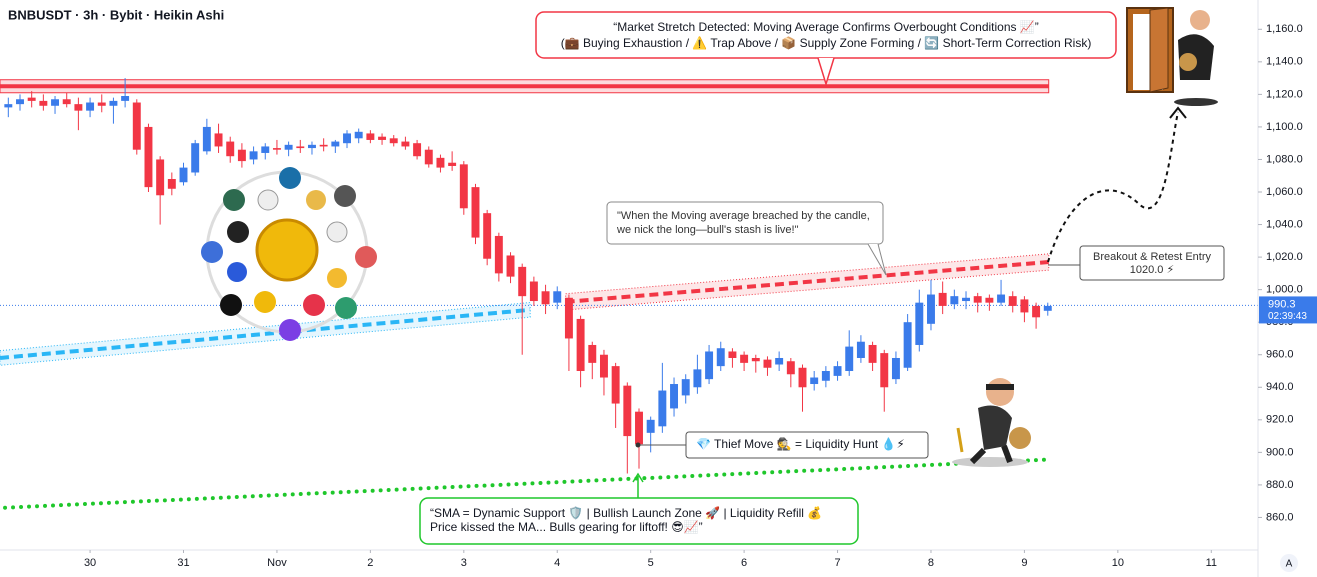 This screenshot has height=577, width=1317. What do you see at coordinates (1152, 257) in the screenshot?
I see `annotation-text: Breakout & Retest Entry` at bounding box center [1152, 257].